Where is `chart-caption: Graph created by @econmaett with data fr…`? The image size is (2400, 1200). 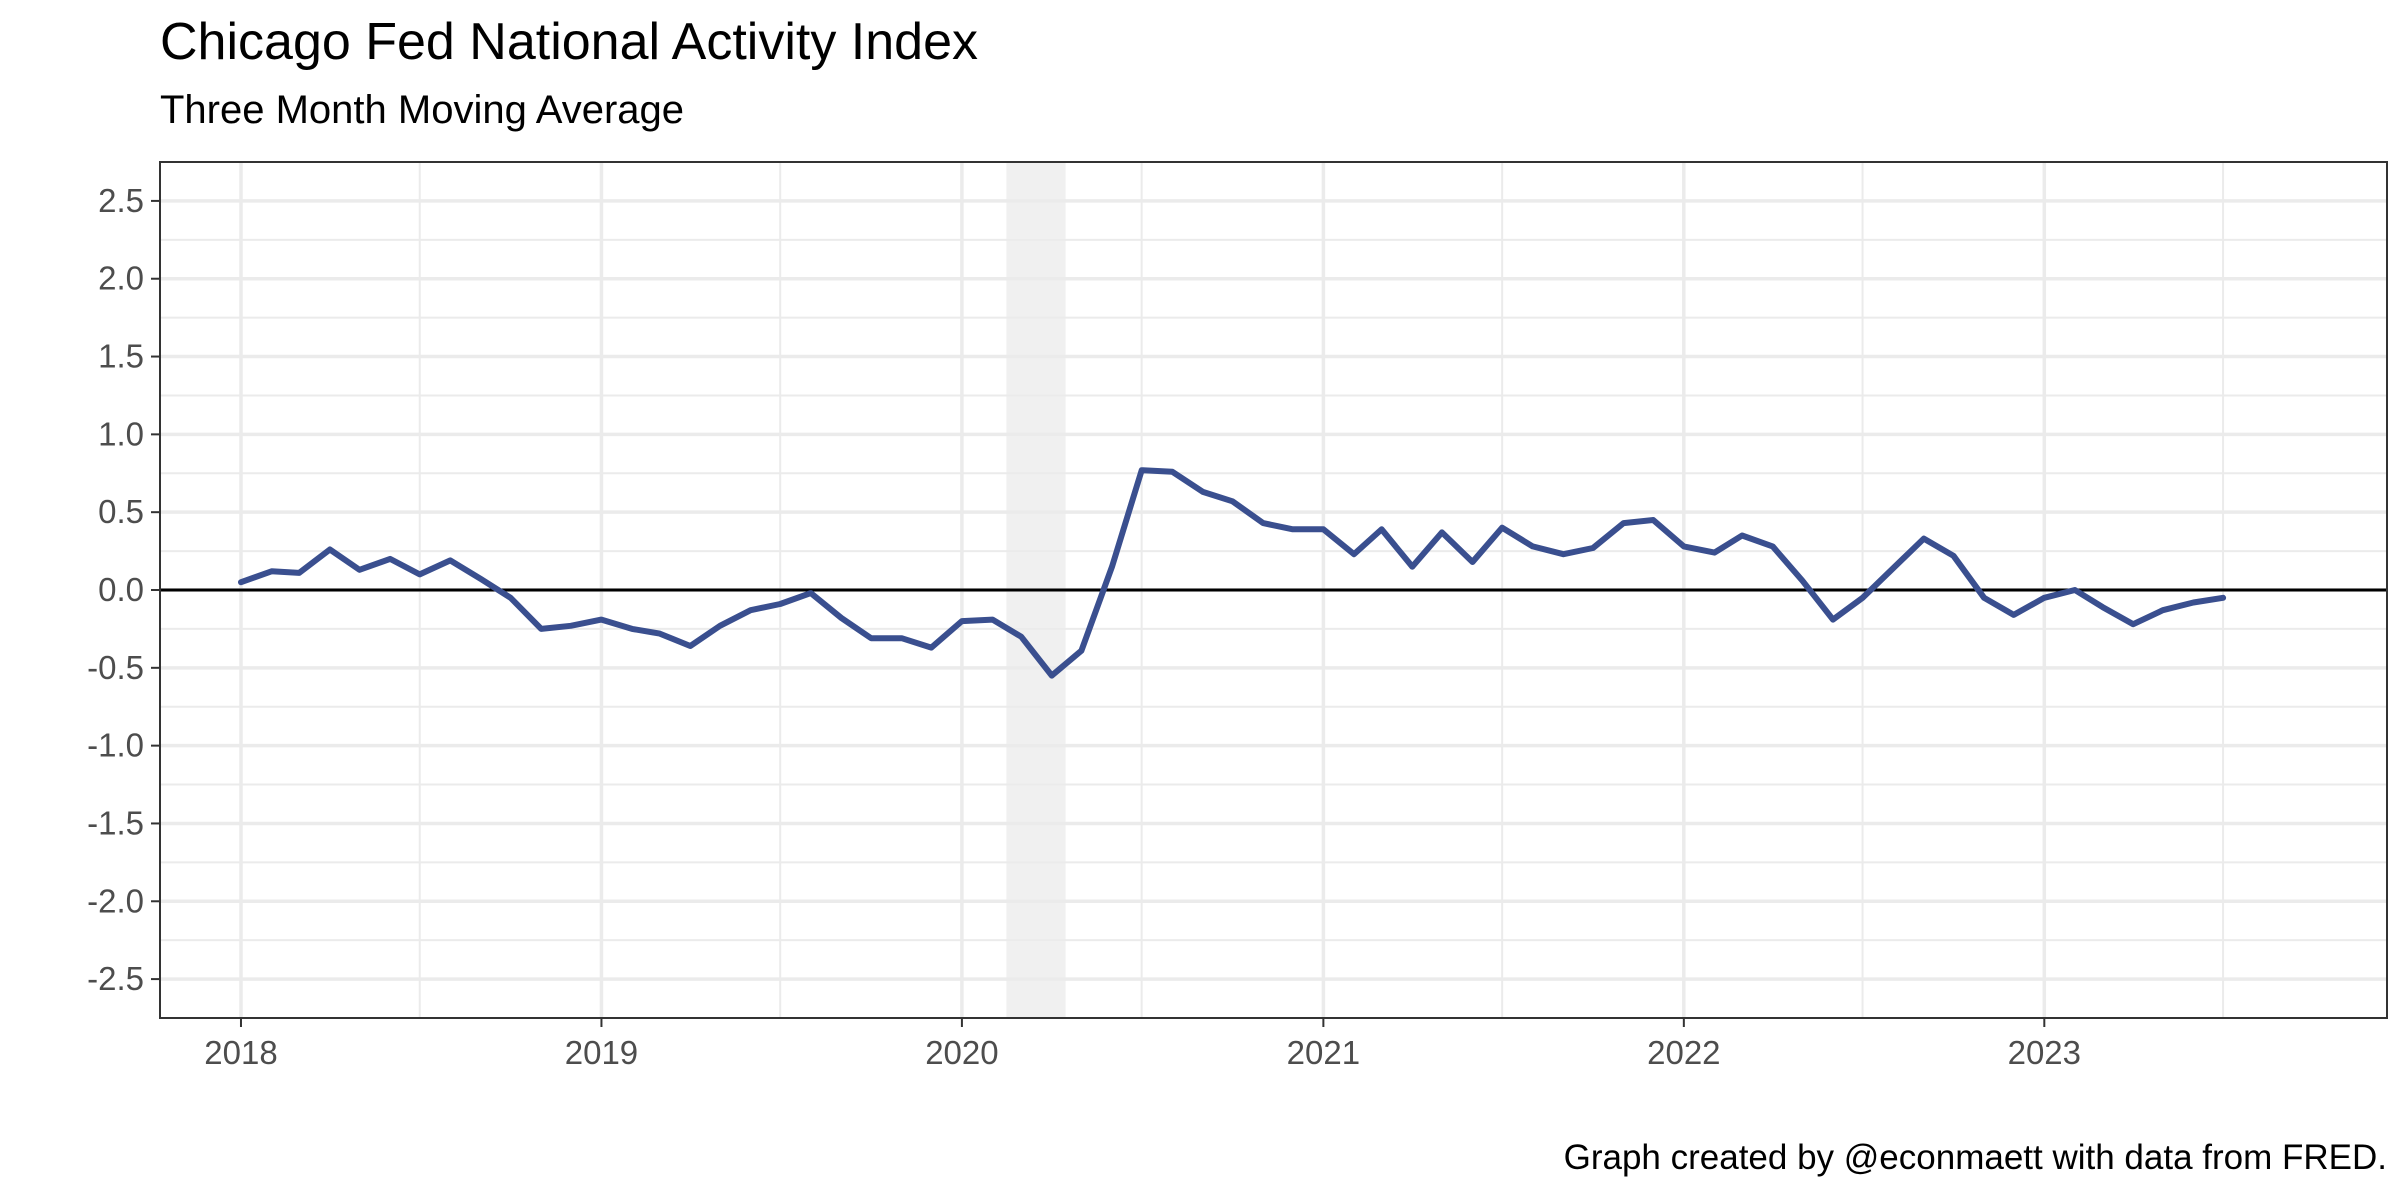
chart-caption: Graph created by @econmaett with data fr… is located at coordinates (1975, 1157).